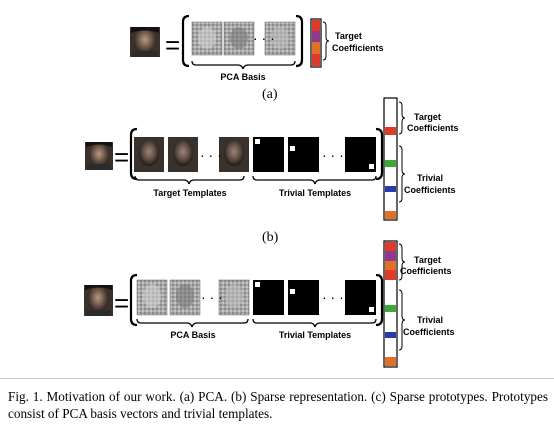  Describe the element at coordinates (326, 41) in the screenshot. I see `coef-brace` at that location.